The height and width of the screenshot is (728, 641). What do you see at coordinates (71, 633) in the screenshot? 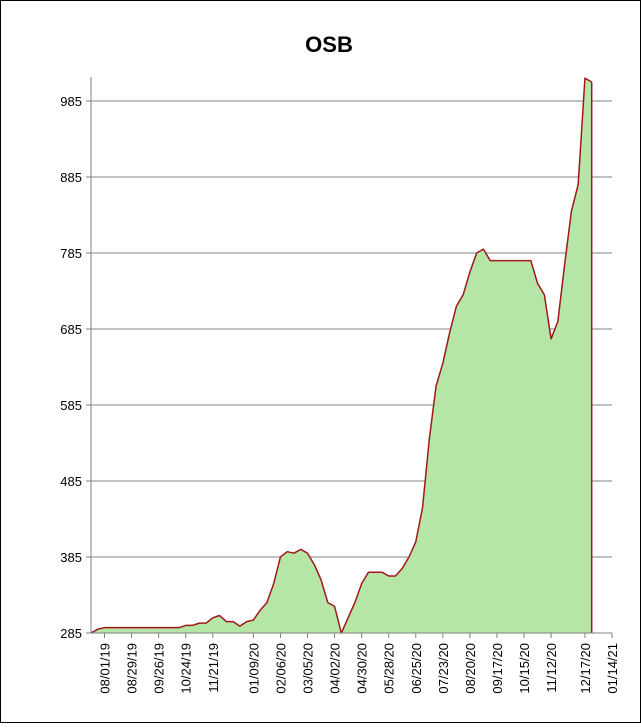
I see `y-tick-label: 285` at bounding box center [71, 633].